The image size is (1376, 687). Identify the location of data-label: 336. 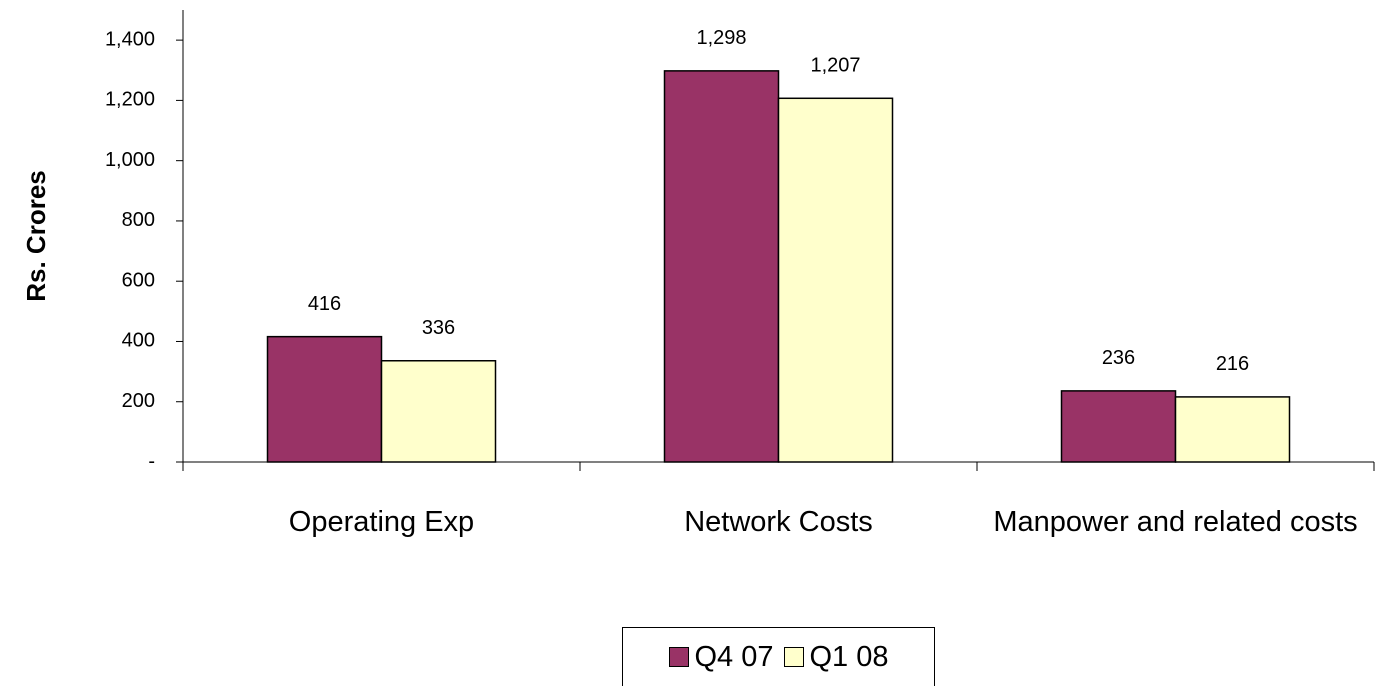
(438, 328).